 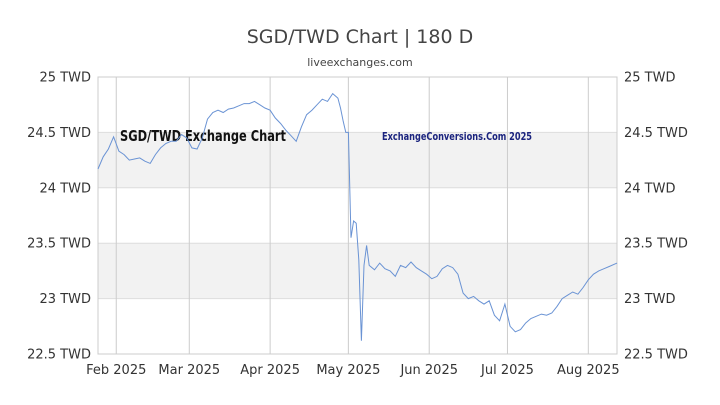 I want to click on y-tick-label-right: 23 TWD, so click(x=649, y=299).